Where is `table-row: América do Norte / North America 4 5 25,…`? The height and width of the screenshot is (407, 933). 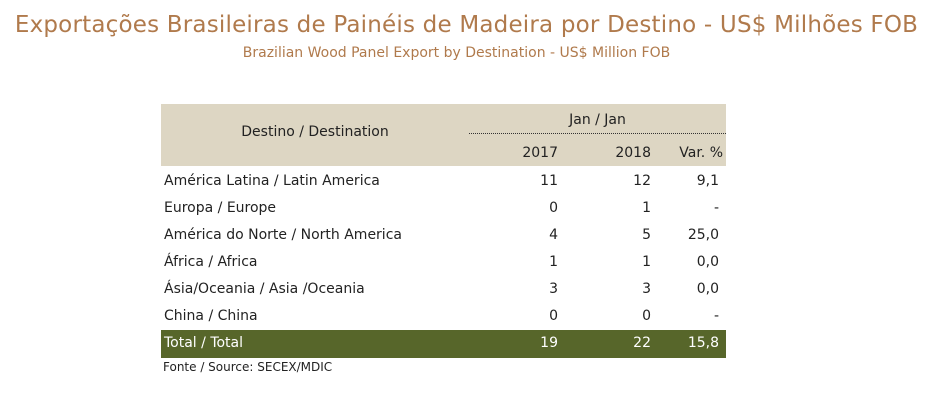 table-row: América do Norte / North America 4 5 25,… is located at coordinates (443, 235).